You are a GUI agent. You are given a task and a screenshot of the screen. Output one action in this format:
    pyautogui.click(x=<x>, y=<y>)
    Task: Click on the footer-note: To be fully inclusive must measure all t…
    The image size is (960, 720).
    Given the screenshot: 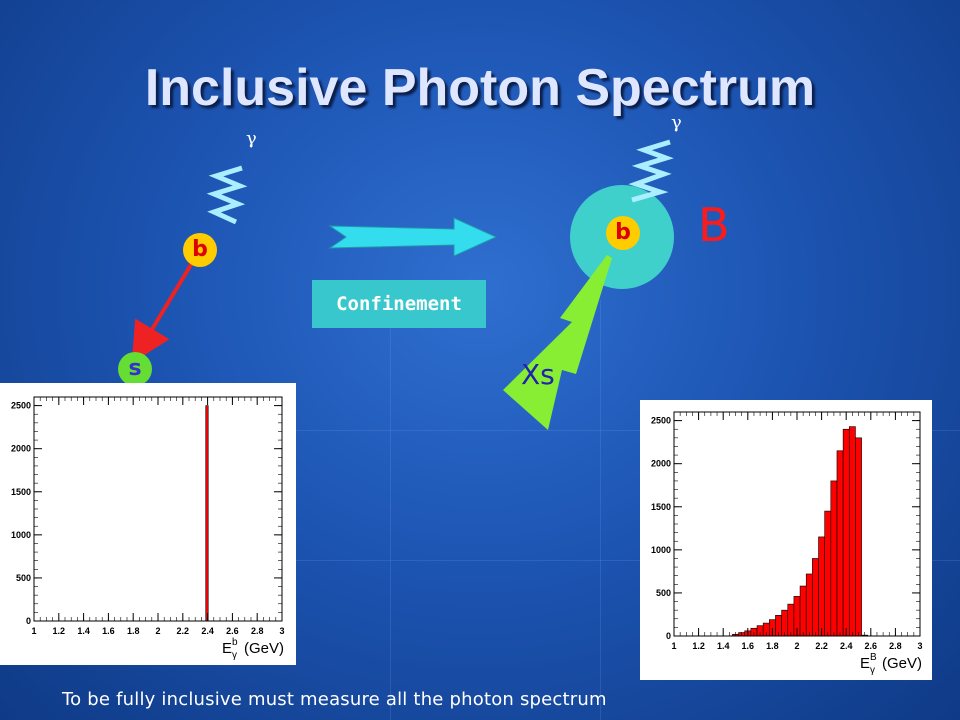 What is the action you would take?
    pyautogui.click(x=334, y=699)
    